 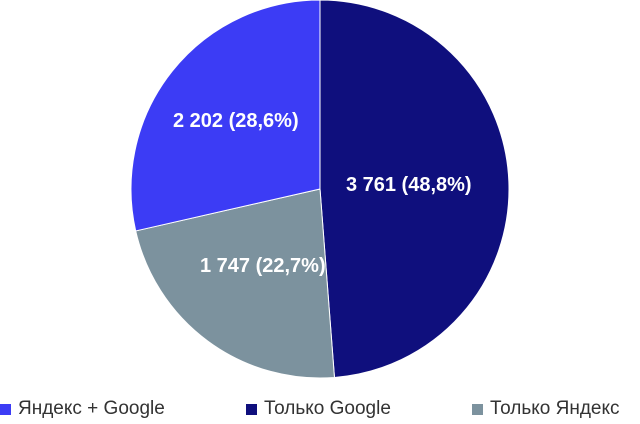 What do you see at coordinates (91, 408) in the screenshot?
I see `legend-label: Яндекс + Google` at bounding box center [91, 408].